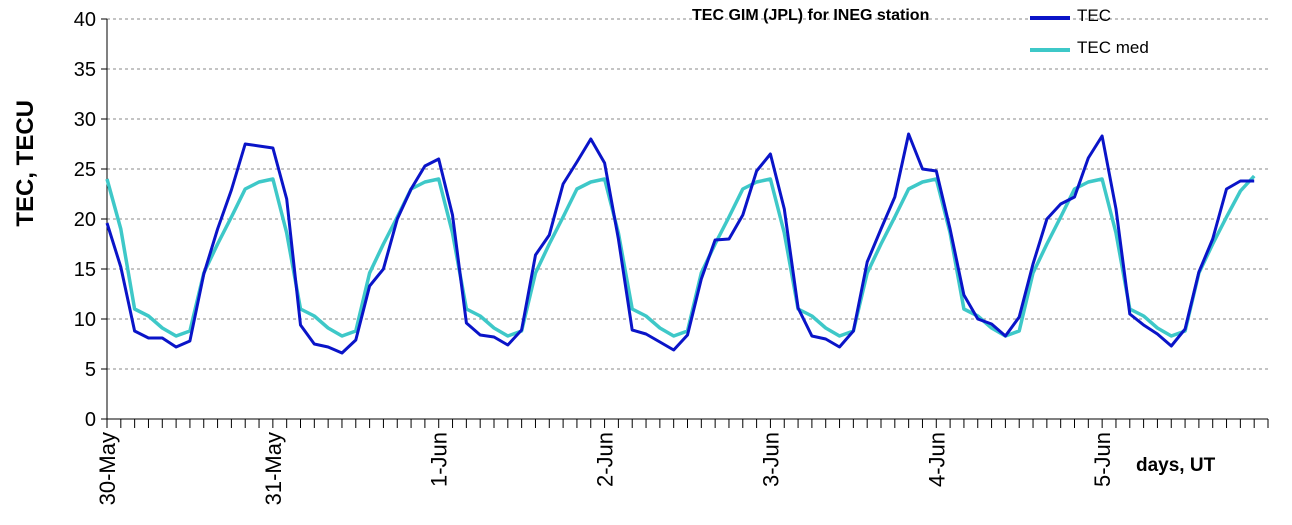 This screenshot has height=525, width=1292. I want to click on x-axis-ticks: 30-May 31-May 1-Jun 2-Jun 3-Jun 4-Jun 5-Jun, so click(682, 462).